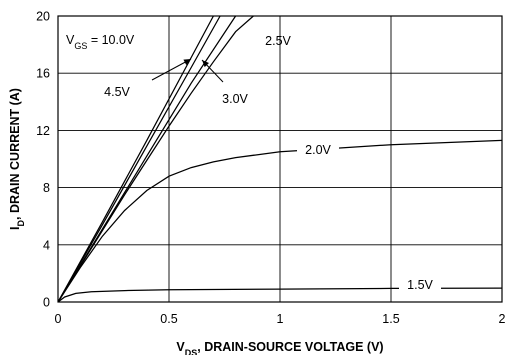 The width and height of the screenshot is (508, 355). Describe the element at coordinates (280, 319) in the screenshot. I see `x-tick-label: 1` at that location.